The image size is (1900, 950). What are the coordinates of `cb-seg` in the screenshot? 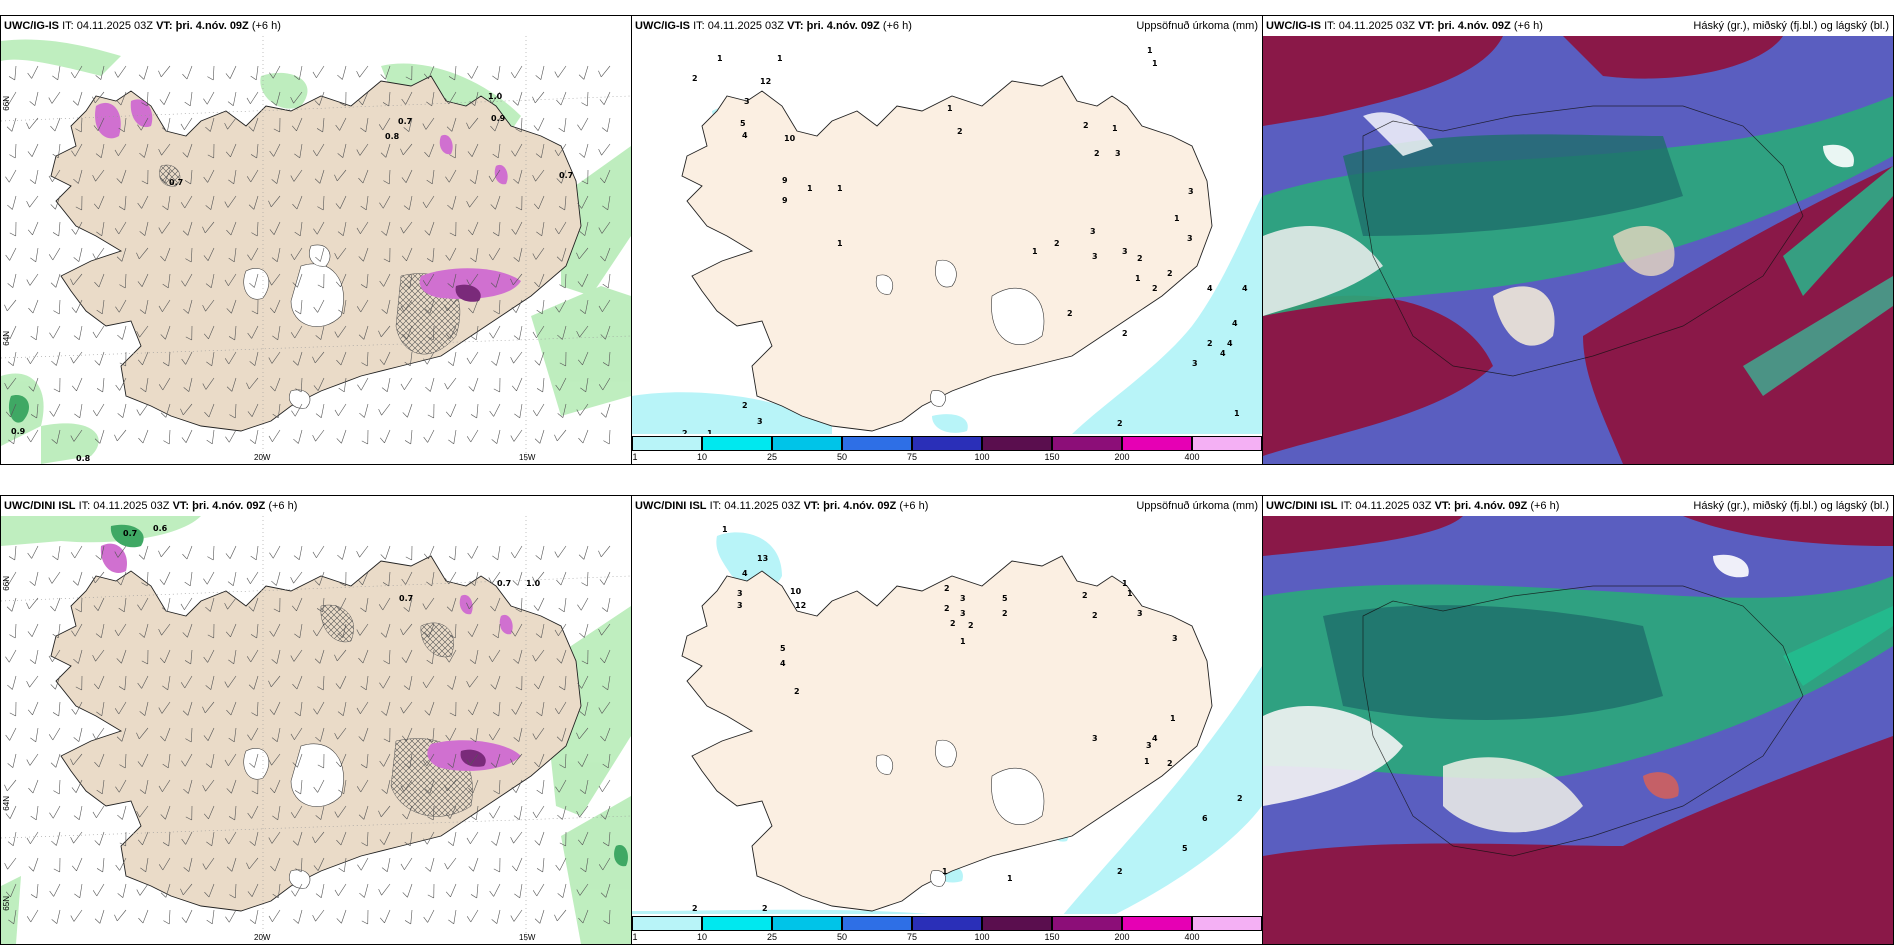 It's located at (1157, 443).